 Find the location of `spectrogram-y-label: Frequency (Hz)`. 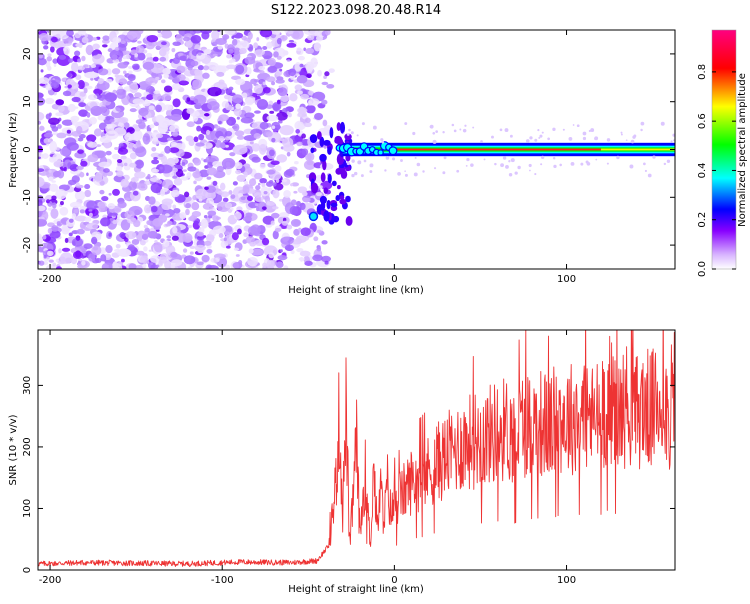

spectrogram-y-label: Frequency (Hz) is located at coordinates (13, 150).